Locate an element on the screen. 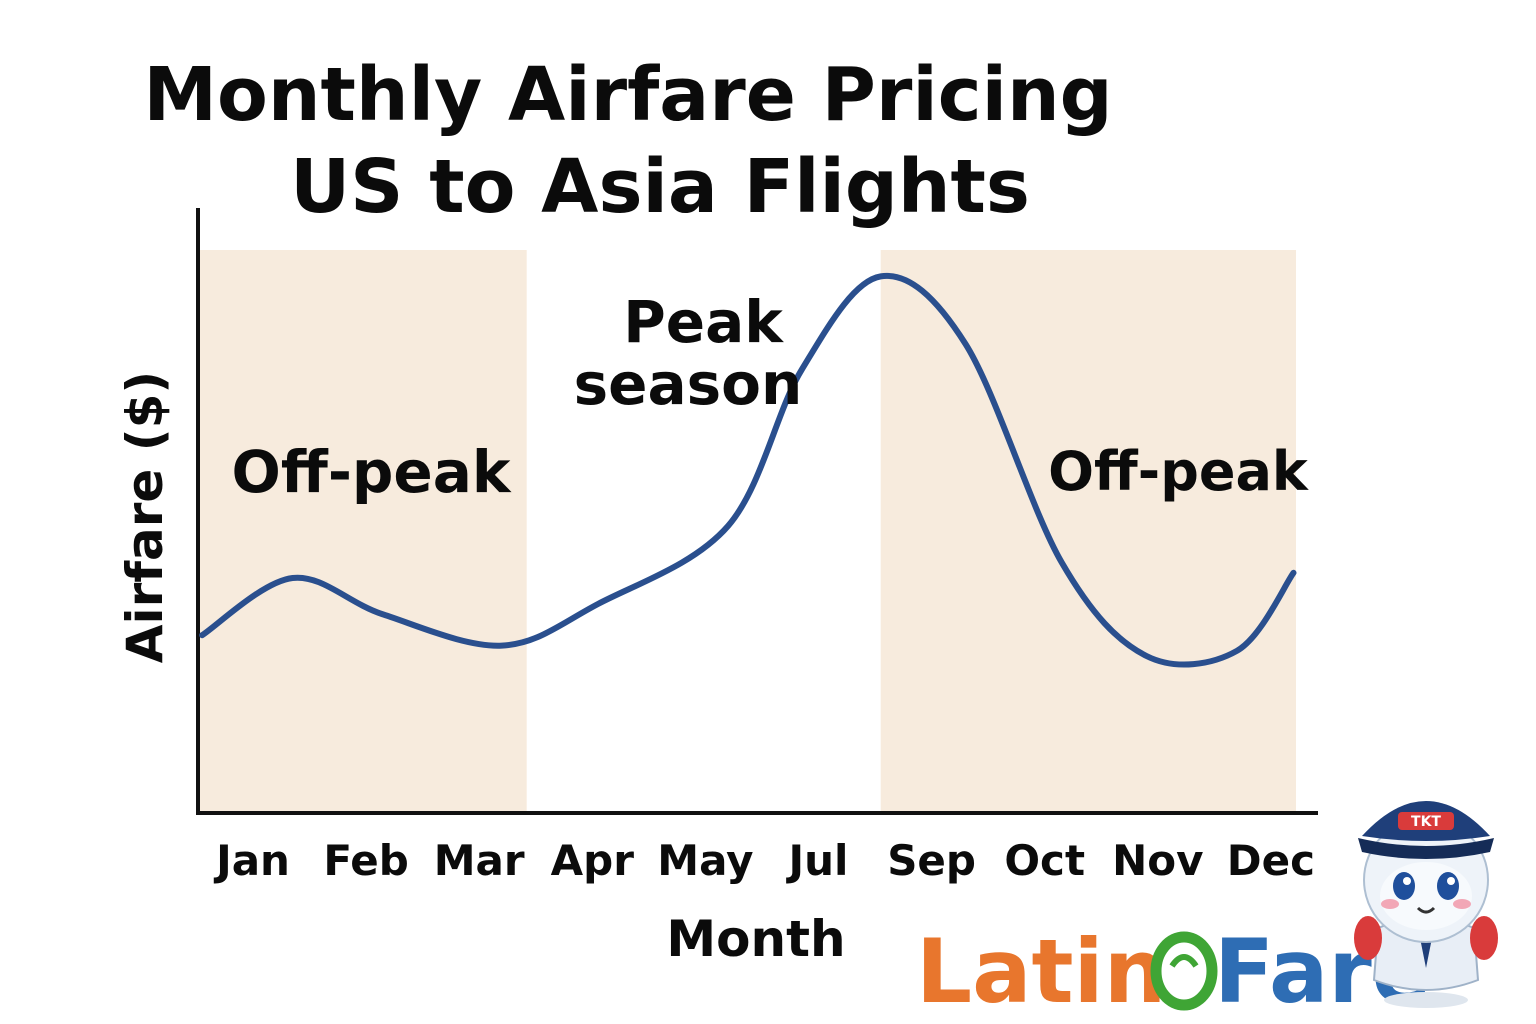 The height and width of the screenshot is (1024, 1536). chart-subtitle: US to Asia Flights is located at coordinates (660, 187).